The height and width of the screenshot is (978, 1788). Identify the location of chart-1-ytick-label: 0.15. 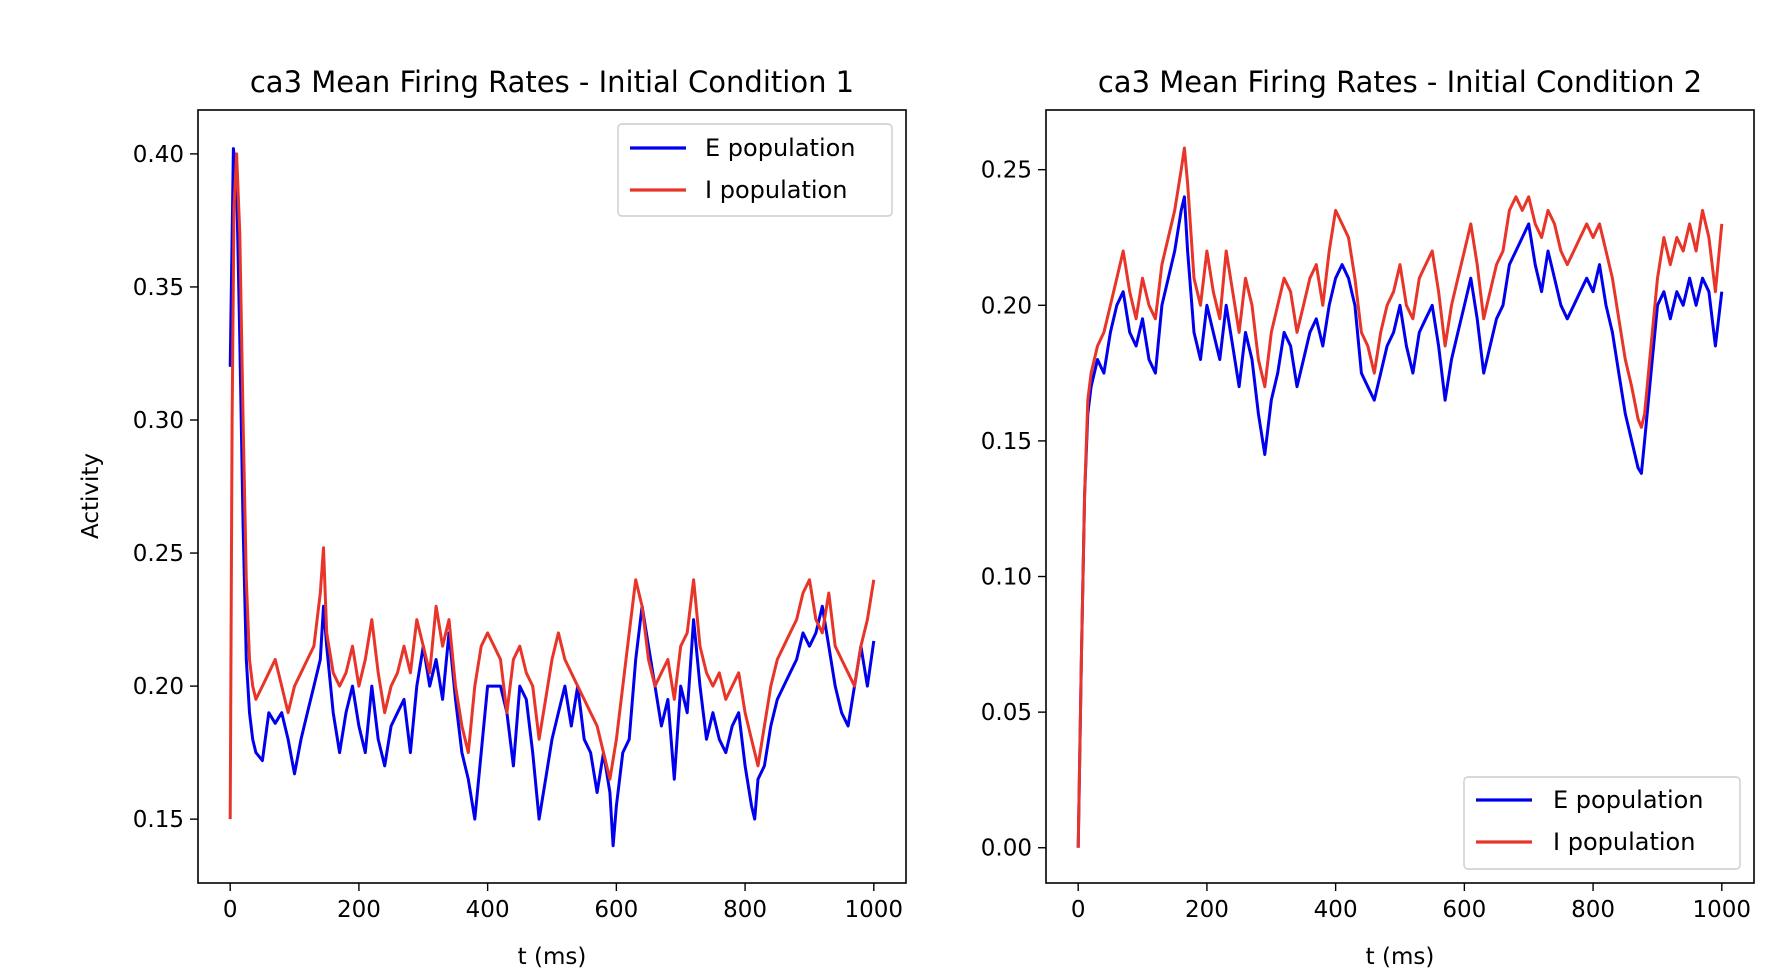
(158, 820).